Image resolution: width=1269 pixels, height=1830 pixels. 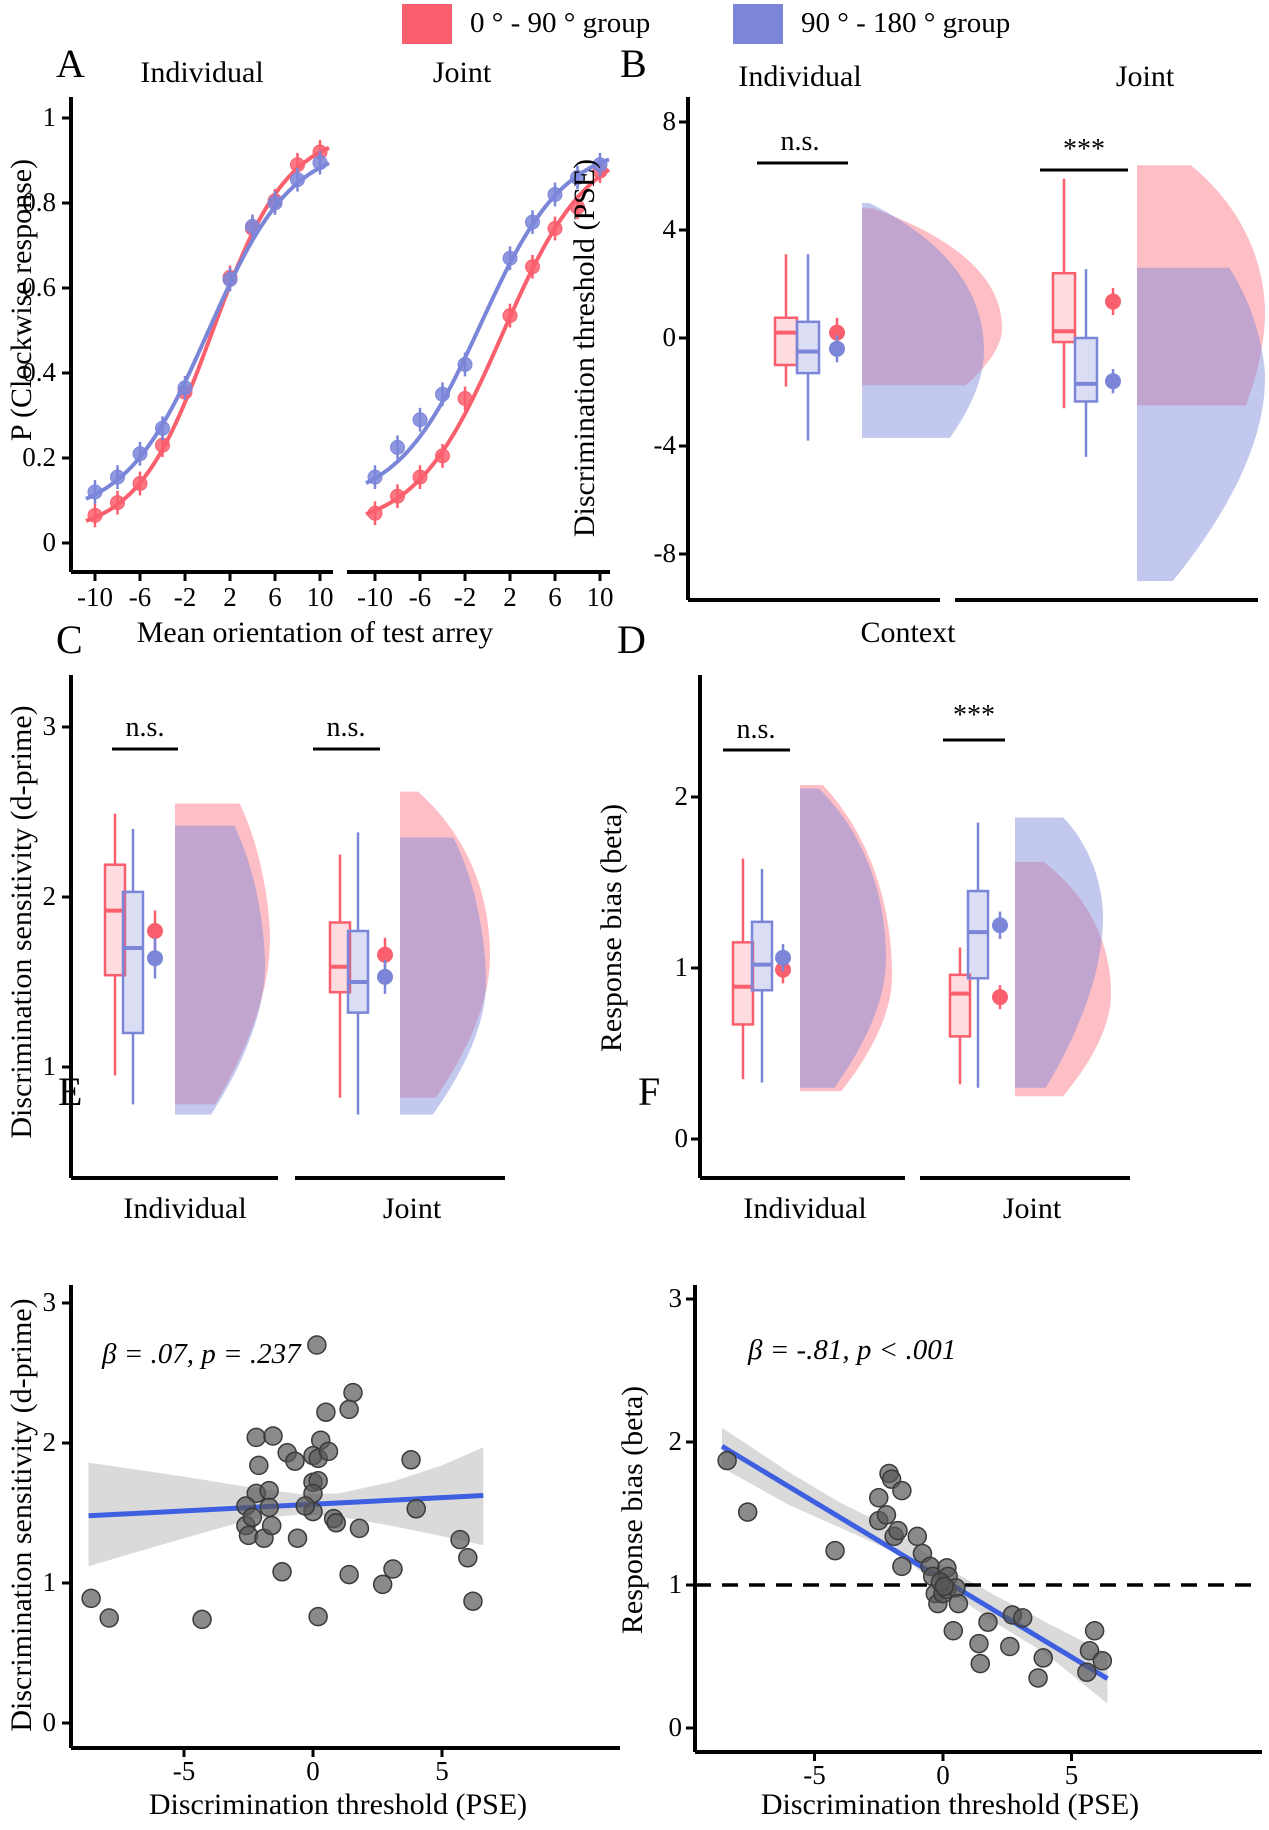 I want to click on legend-swatch-blue, so click(x=758, y=24).